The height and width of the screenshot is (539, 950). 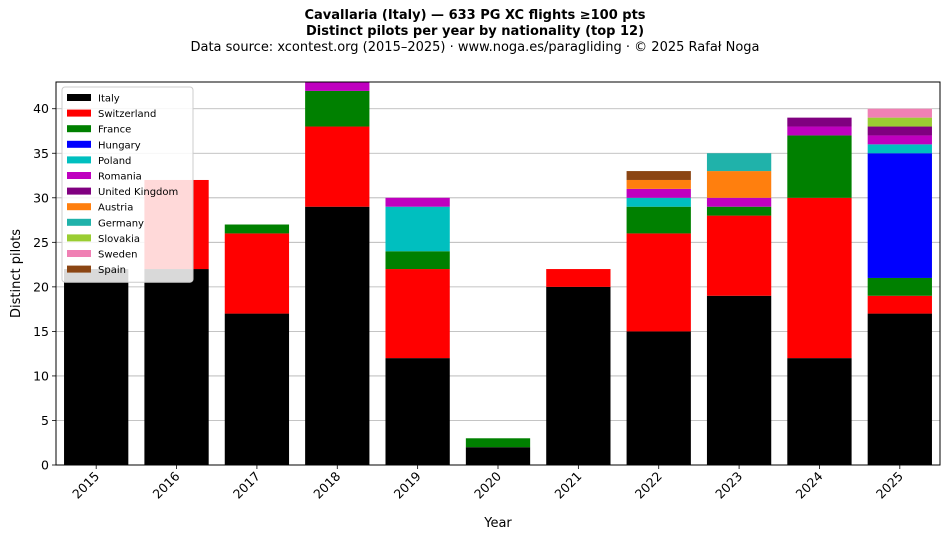 I want to click on legend-label: Austria, so click(x=115, y=208).